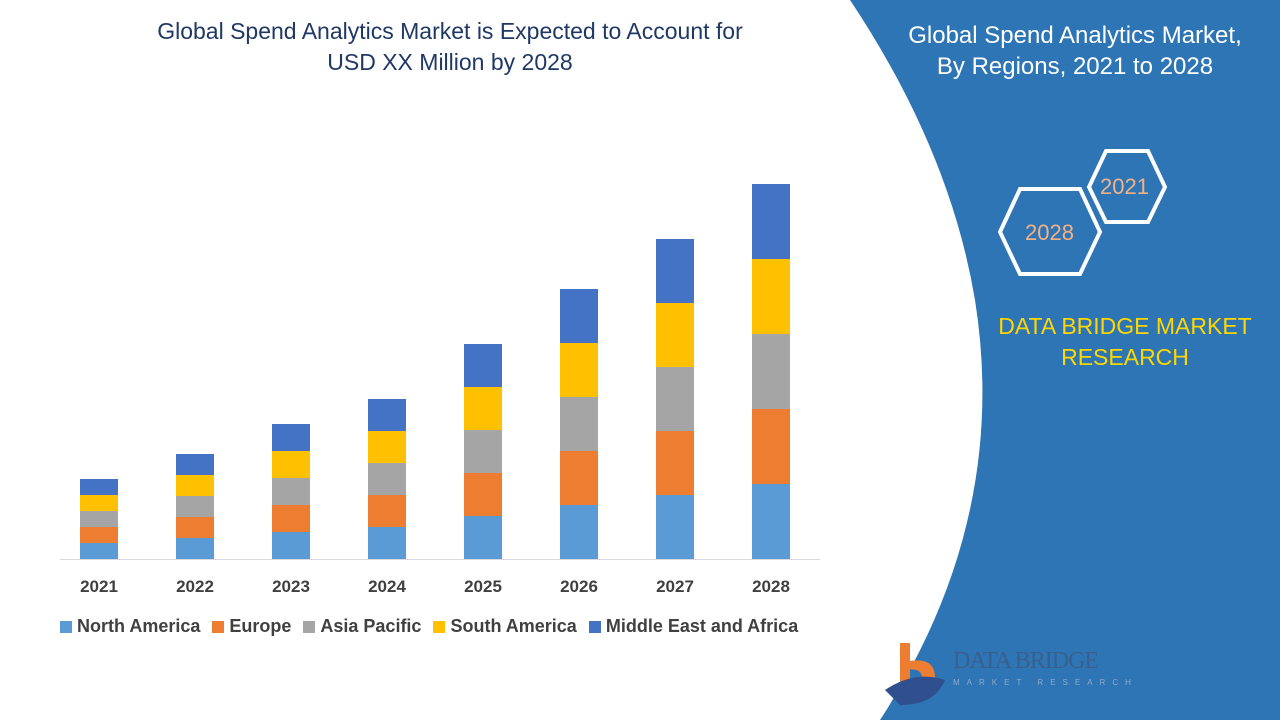 The height and width of the screenshot is (720, 1280). Describe the element at coordinates (291, 545) in the screenshot. I see `bar-2023-north-america` at that location.